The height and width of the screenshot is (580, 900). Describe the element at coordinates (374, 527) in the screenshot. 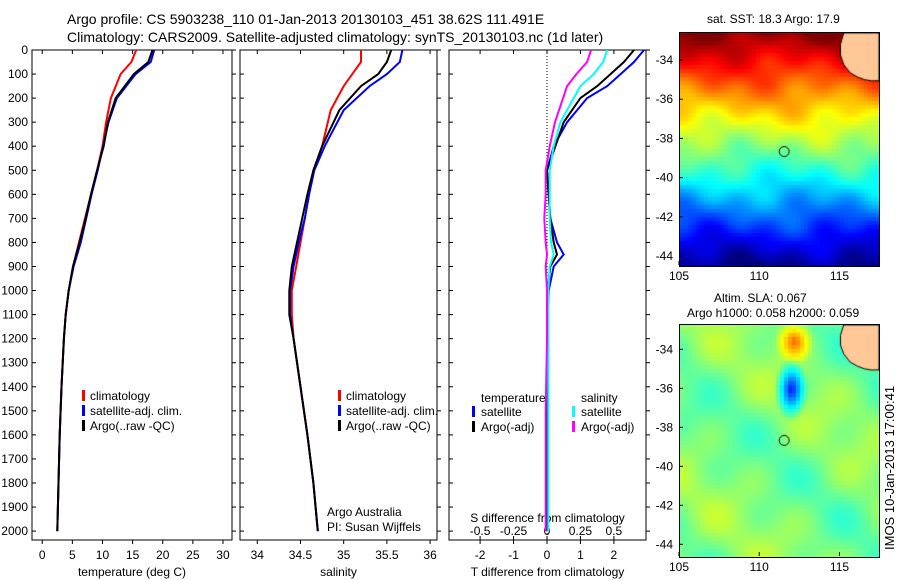

I see `annotation-pi: PI: Susan Wijffels` at that location.